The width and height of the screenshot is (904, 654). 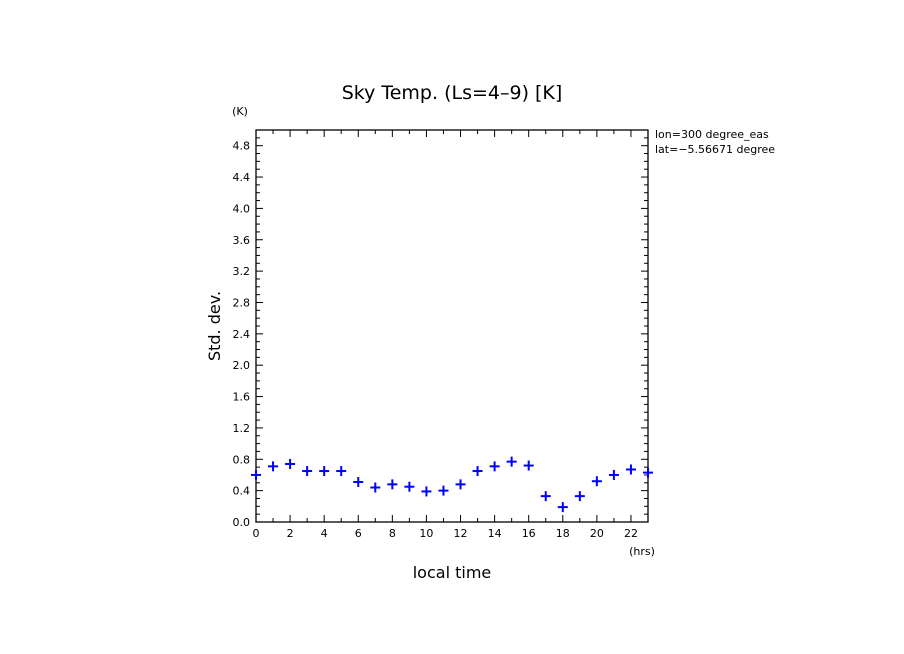 I want to click on y-tick-label: 1.6, so click(x=242, y=397).